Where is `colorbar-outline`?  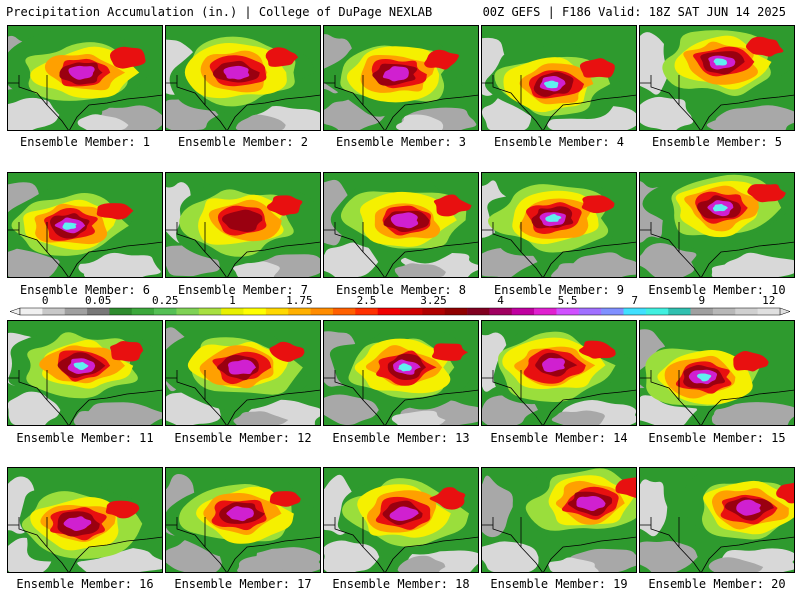
colorbar-outline is located at coordinates (400, 311).